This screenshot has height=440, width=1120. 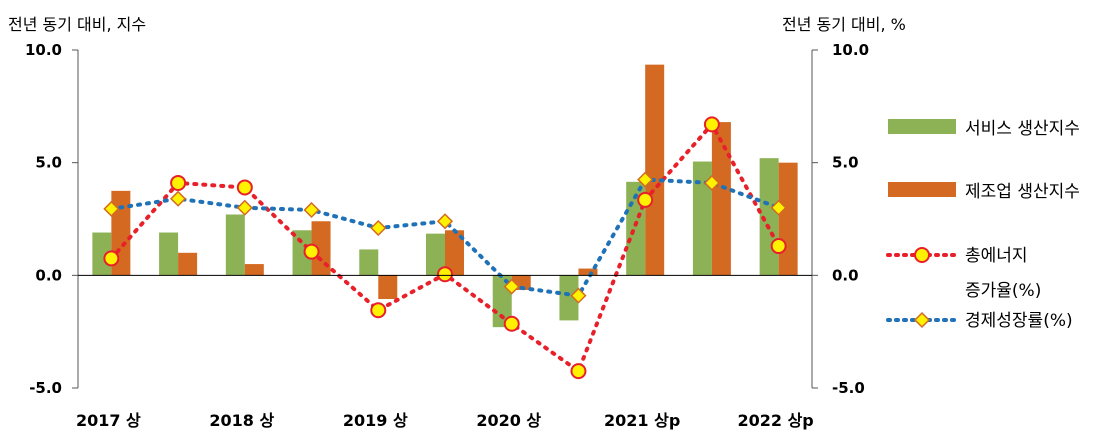 I want to click on y-left-tick-label: -5.0, so click(x=45, y=388).